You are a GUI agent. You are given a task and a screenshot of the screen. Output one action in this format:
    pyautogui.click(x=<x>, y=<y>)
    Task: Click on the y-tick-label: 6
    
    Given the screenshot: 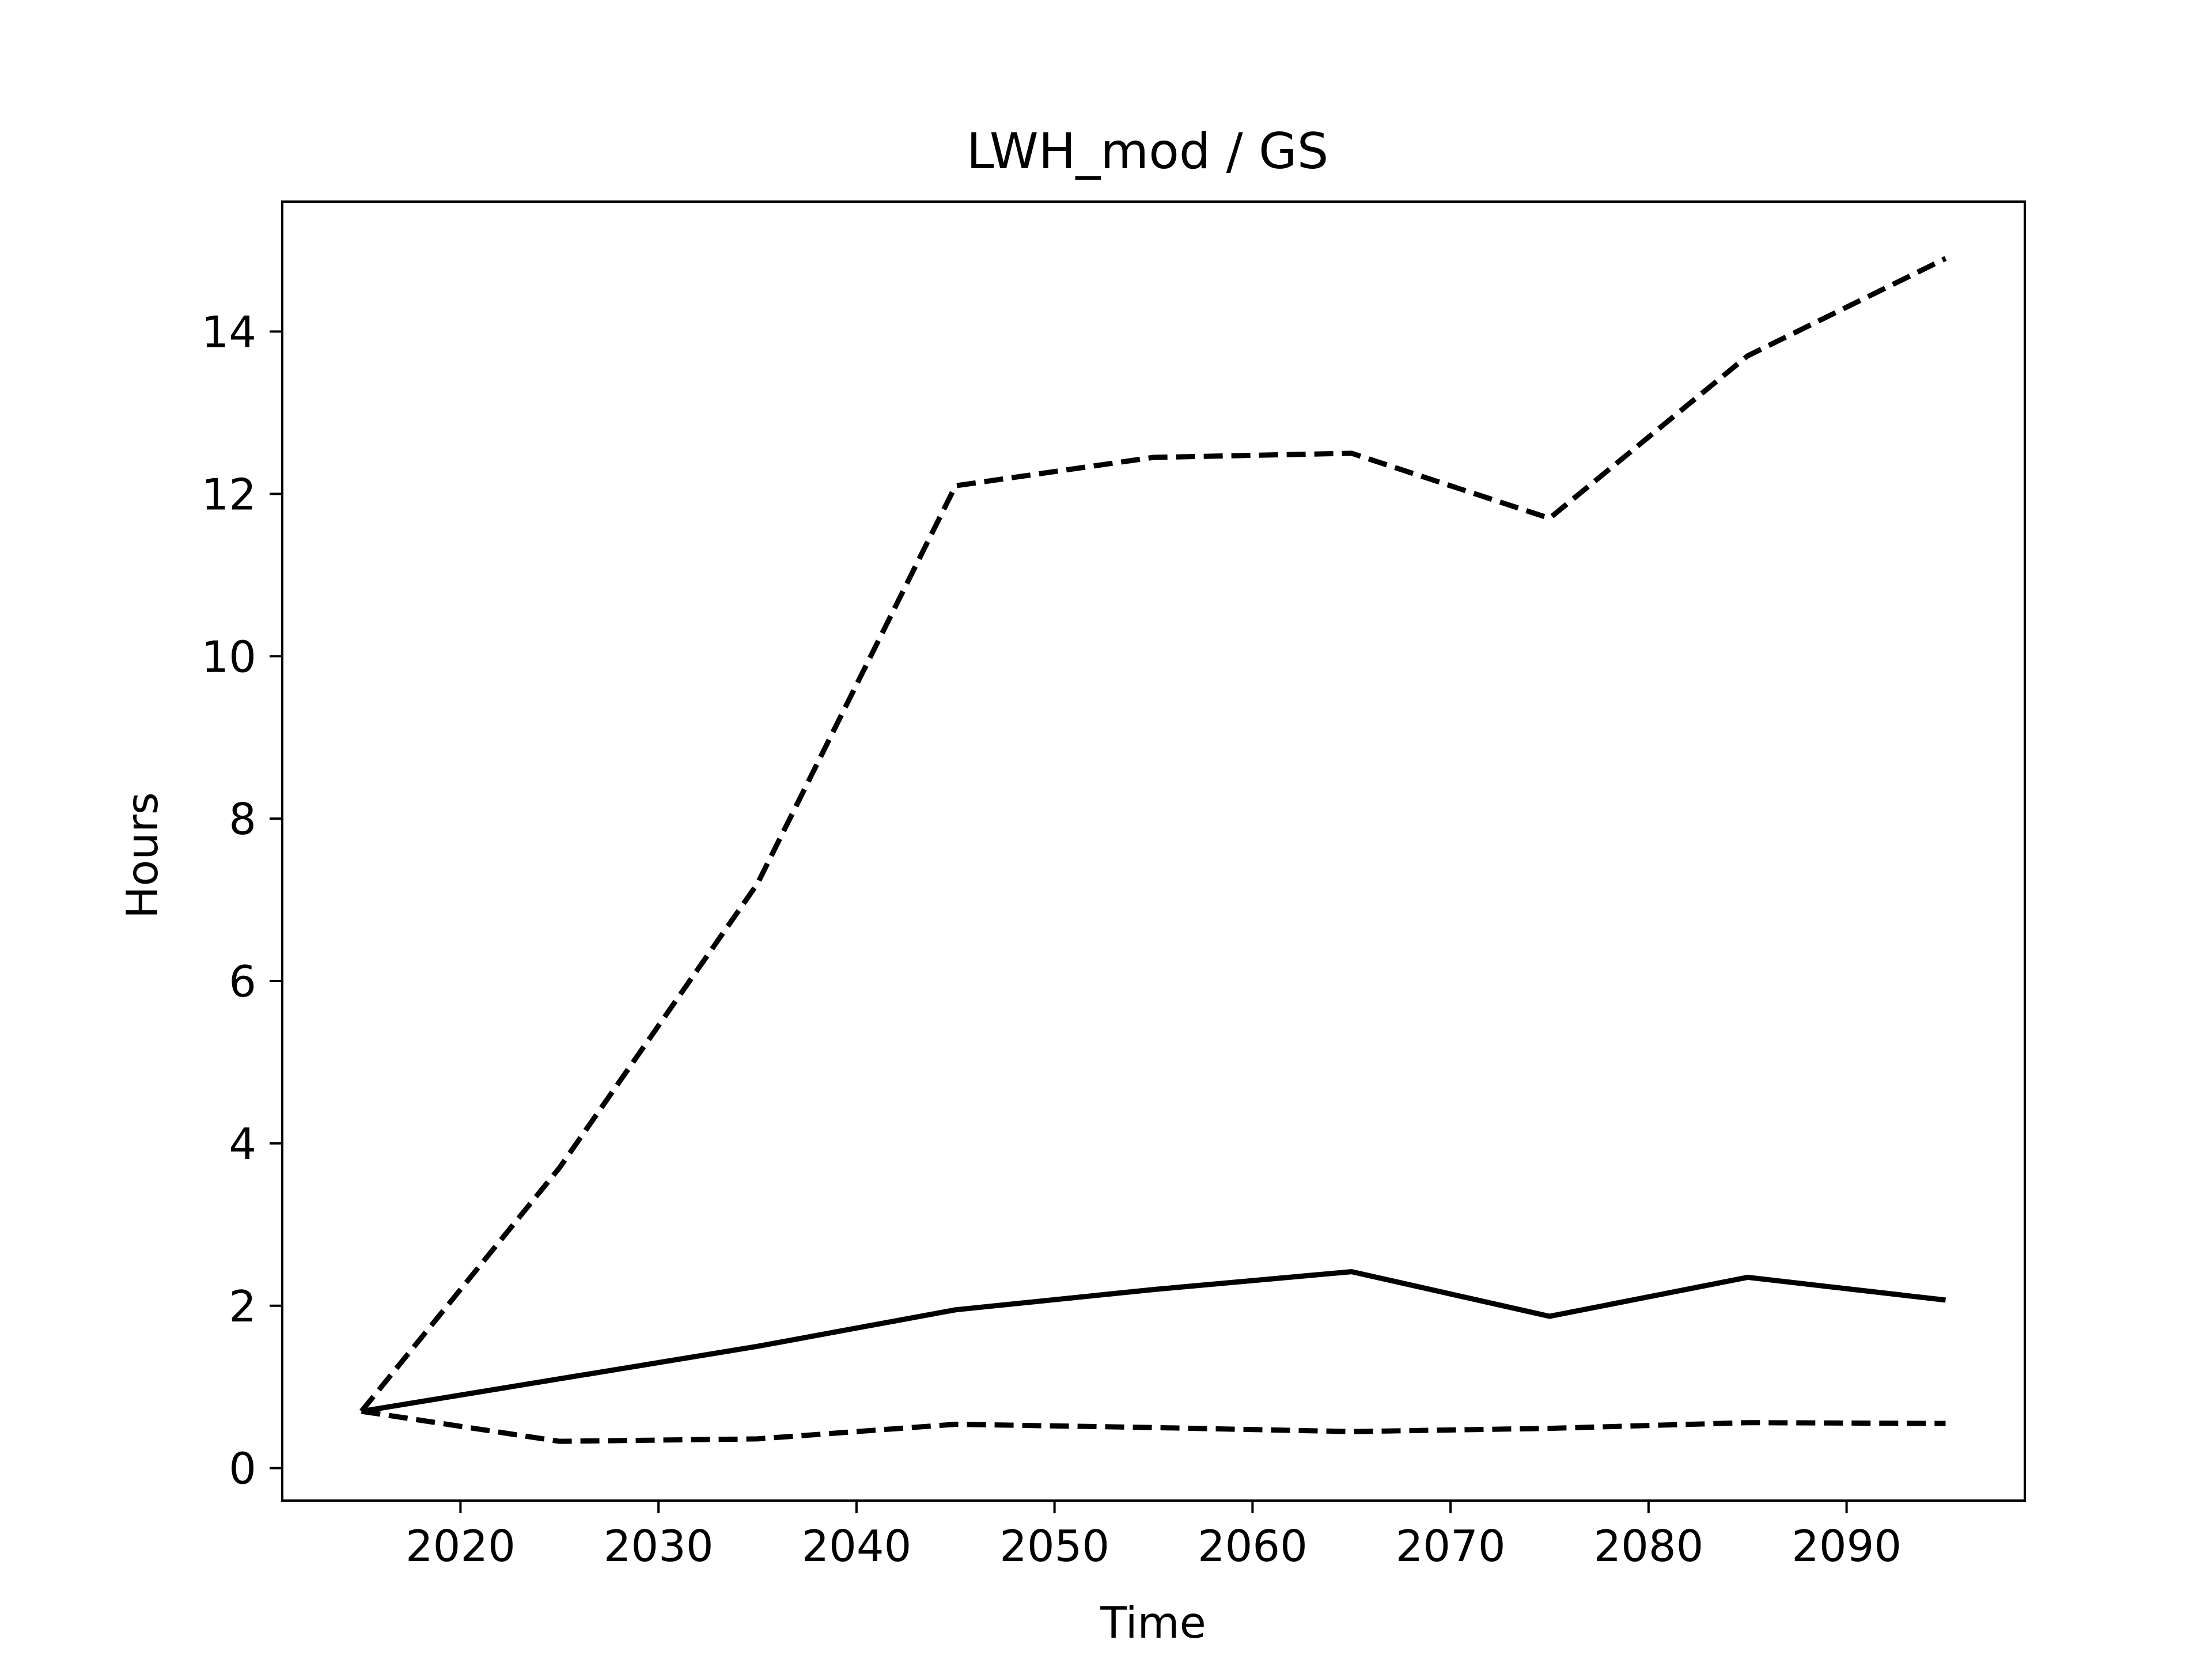 What is the action you would take?
    pyautogui.click(x=242, y=981)
    